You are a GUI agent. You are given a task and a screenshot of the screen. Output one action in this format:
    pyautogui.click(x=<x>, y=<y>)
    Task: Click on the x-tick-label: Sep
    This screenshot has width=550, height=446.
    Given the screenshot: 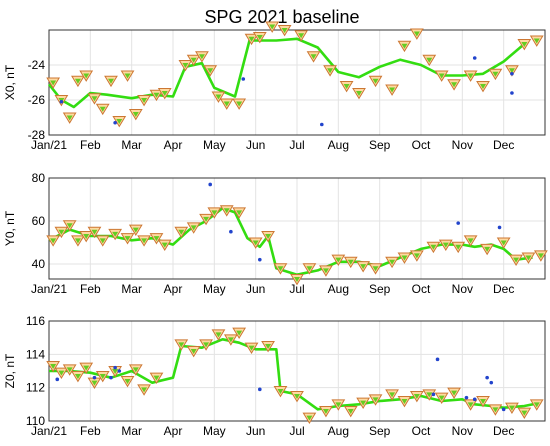 What is the action you would take?
    pyautogui.click(x=380, y=289)
    